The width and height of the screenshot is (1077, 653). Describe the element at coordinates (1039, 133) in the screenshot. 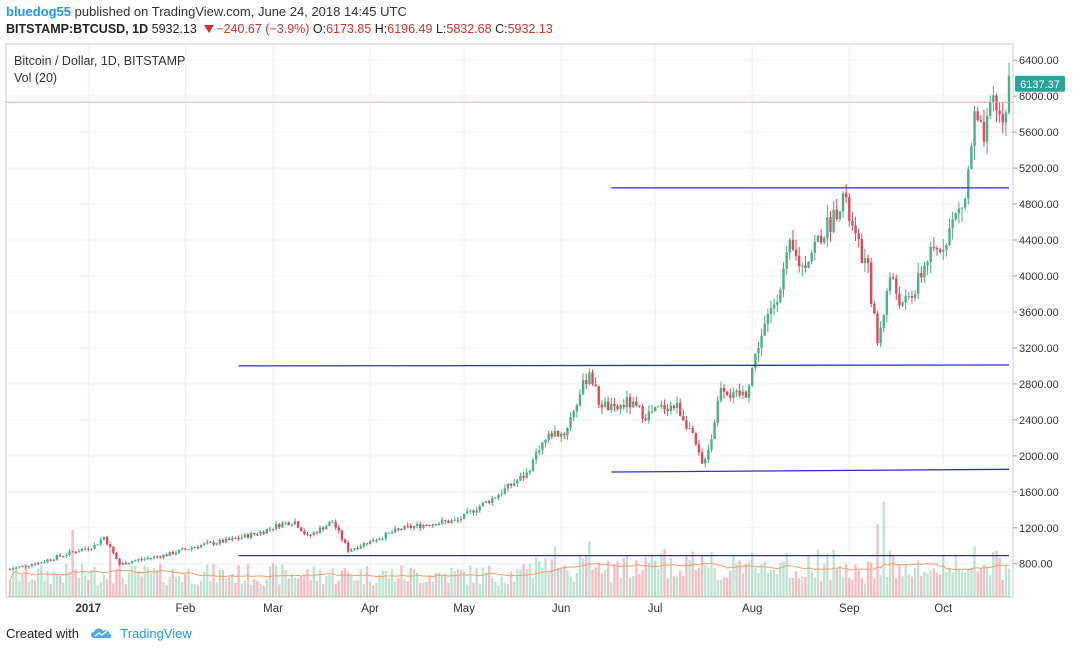

I see `price-tick-label: 5600.00` at that location.